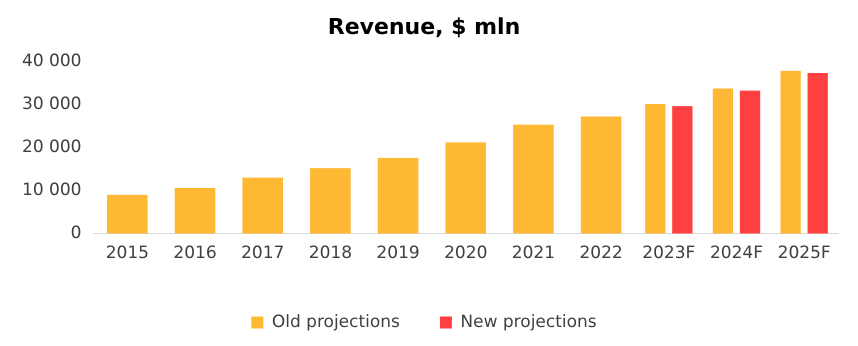 The image size is (858, 346). Describe the element at coordinates (336, 322) in the screenshot. I see `legend-label: Old projections` at that location.